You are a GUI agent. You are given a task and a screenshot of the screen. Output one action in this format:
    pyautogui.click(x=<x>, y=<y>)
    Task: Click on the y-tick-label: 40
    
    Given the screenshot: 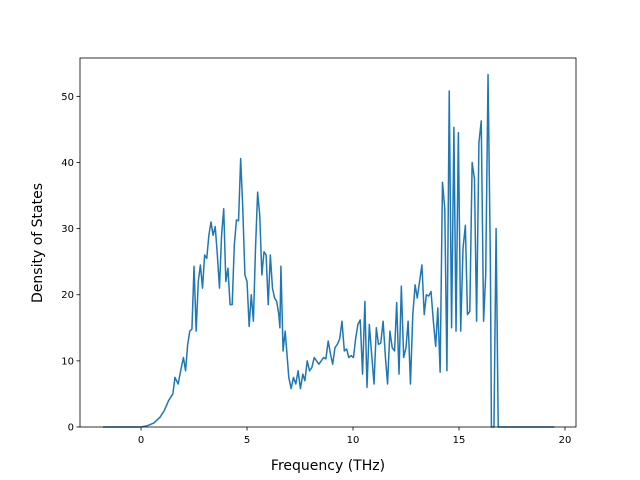 What is the action you would take?
    pyautogui.click(x=67, y=163)
    